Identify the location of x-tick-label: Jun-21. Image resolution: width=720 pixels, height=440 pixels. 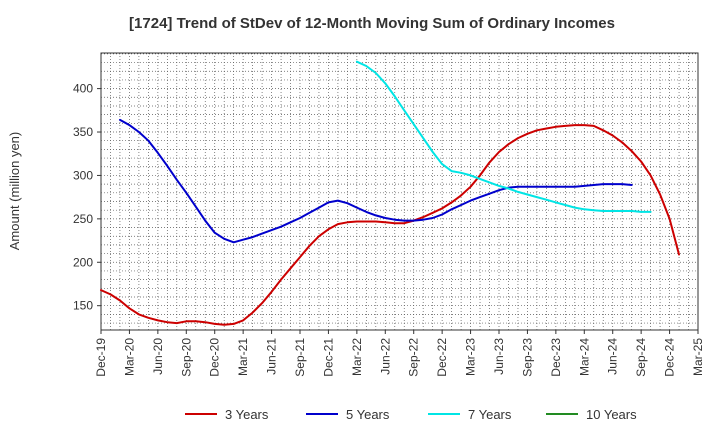
(272, 356).